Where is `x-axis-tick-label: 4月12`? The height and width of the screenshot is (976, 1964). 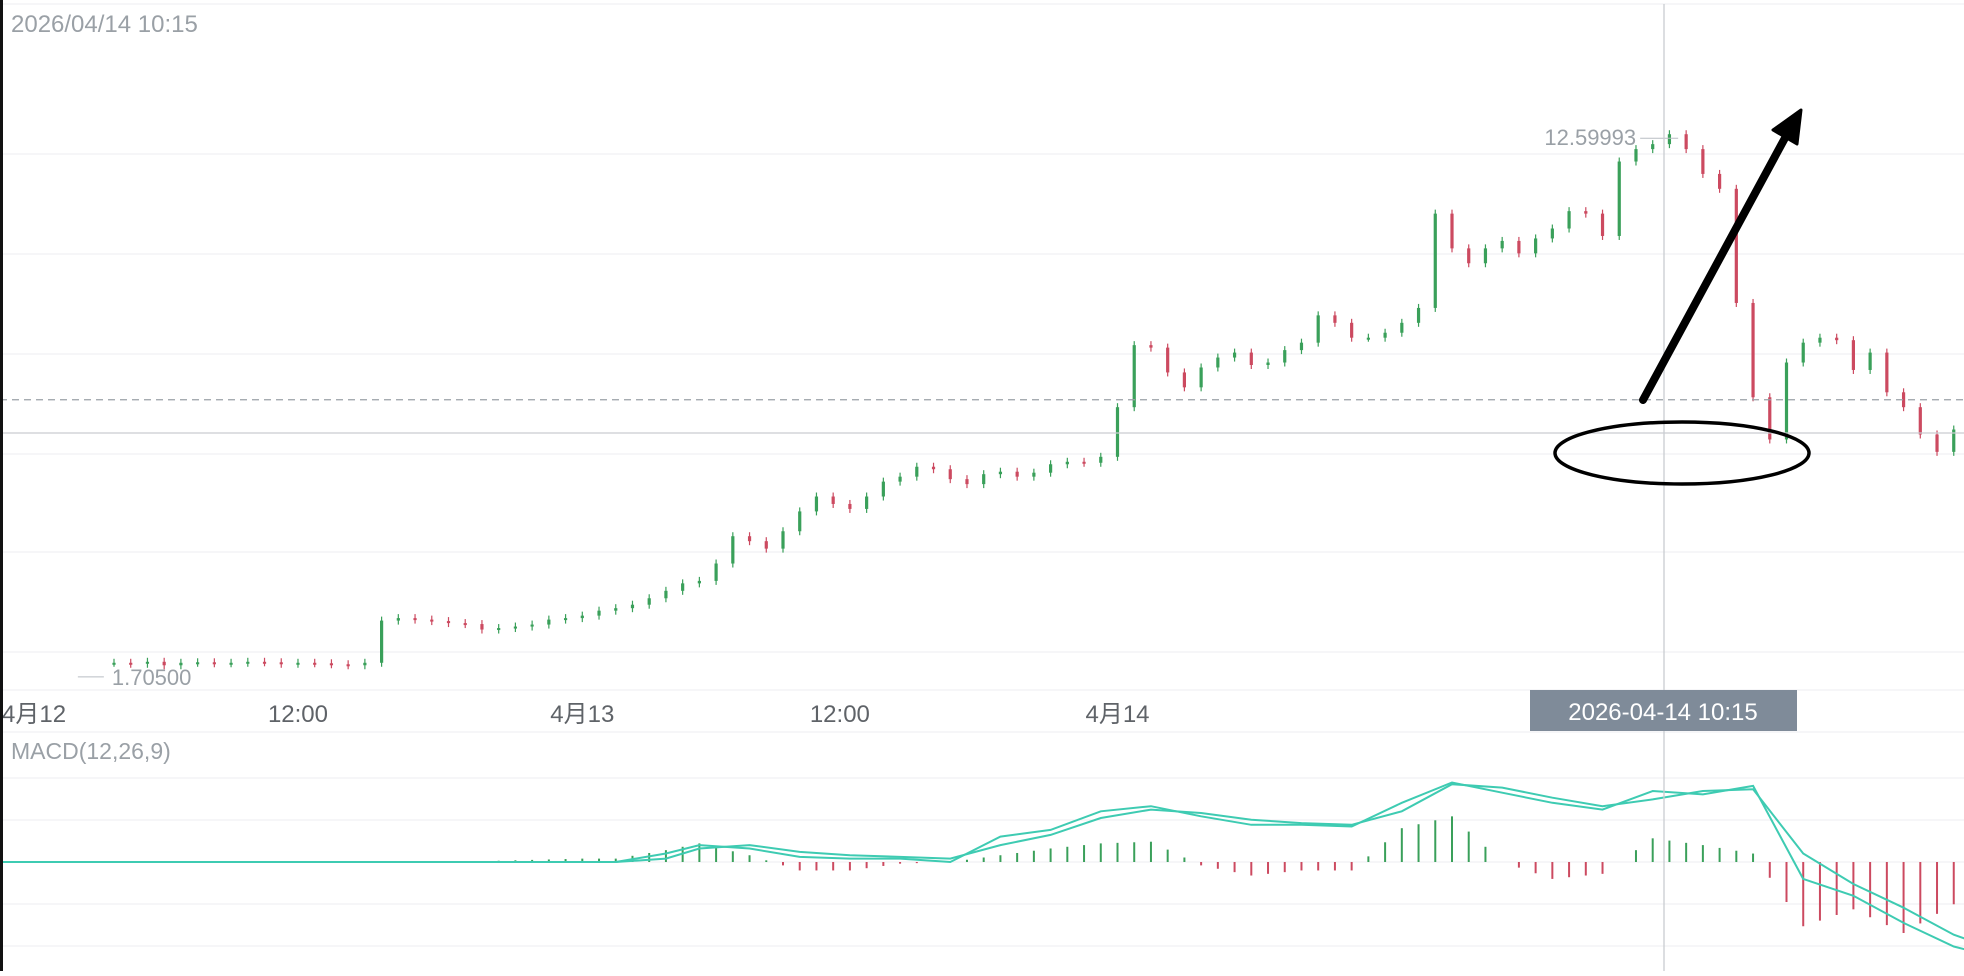
x-axis-tick-label: 4月12 is located at coordinates (34, 714).